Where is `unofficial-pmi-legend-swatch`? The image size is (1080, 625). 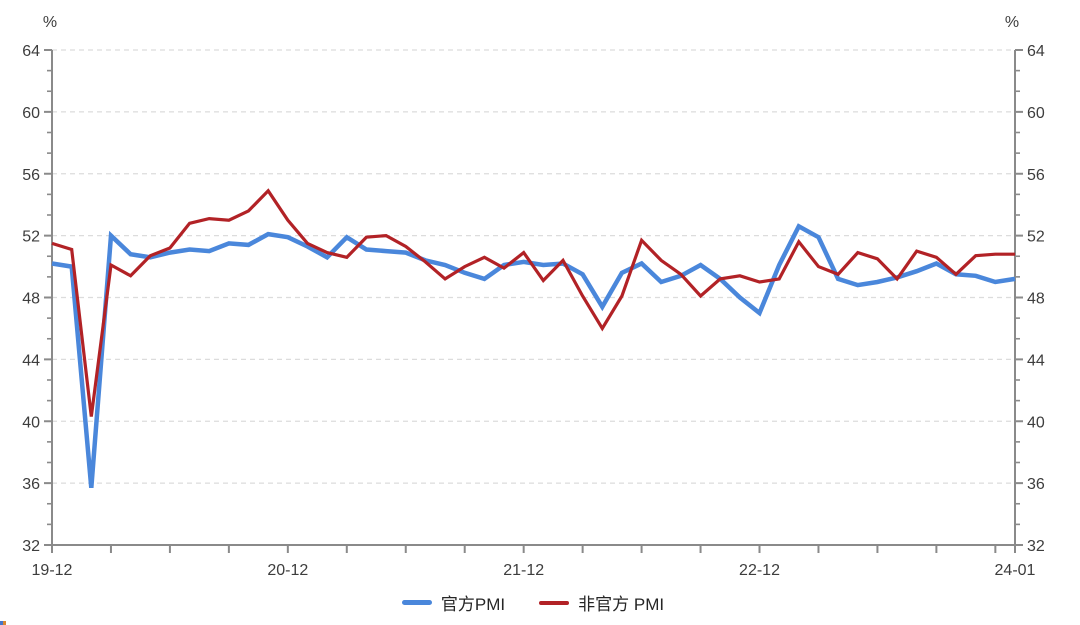 unofficial-pmi-legend-swatch is located at coordinates (554, 602).